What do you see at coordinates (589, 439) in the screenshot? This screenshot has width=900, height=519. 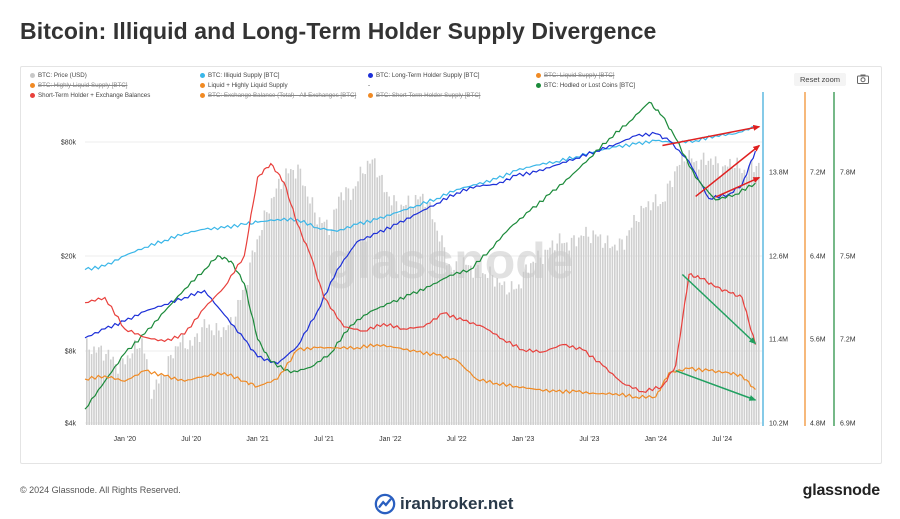 I see `x-tick-label: Jul '23` at bounding box center [589, 439].